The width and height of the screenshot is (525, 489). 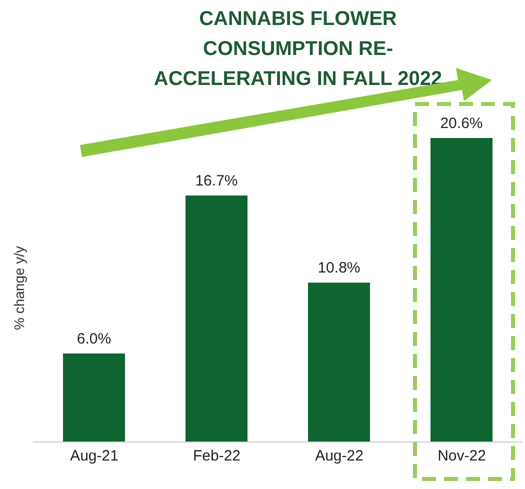 I want to click on data-label: 20.6%, so click(x=461, y=123).